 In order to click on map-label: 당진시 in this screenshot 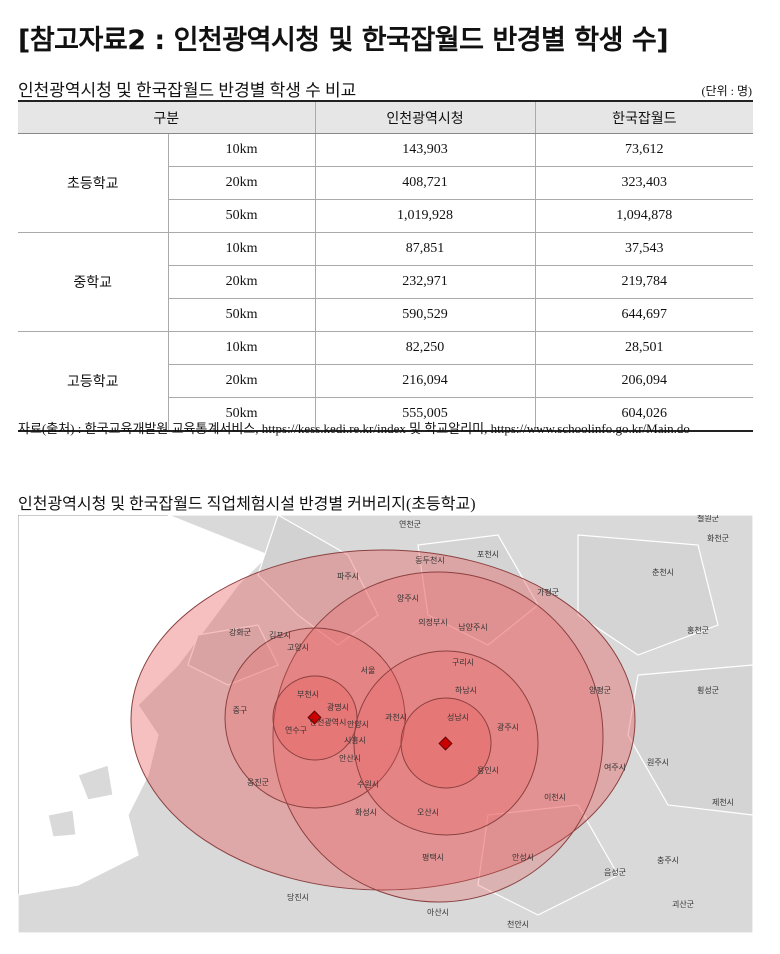, I will do `click(298, 897)`.